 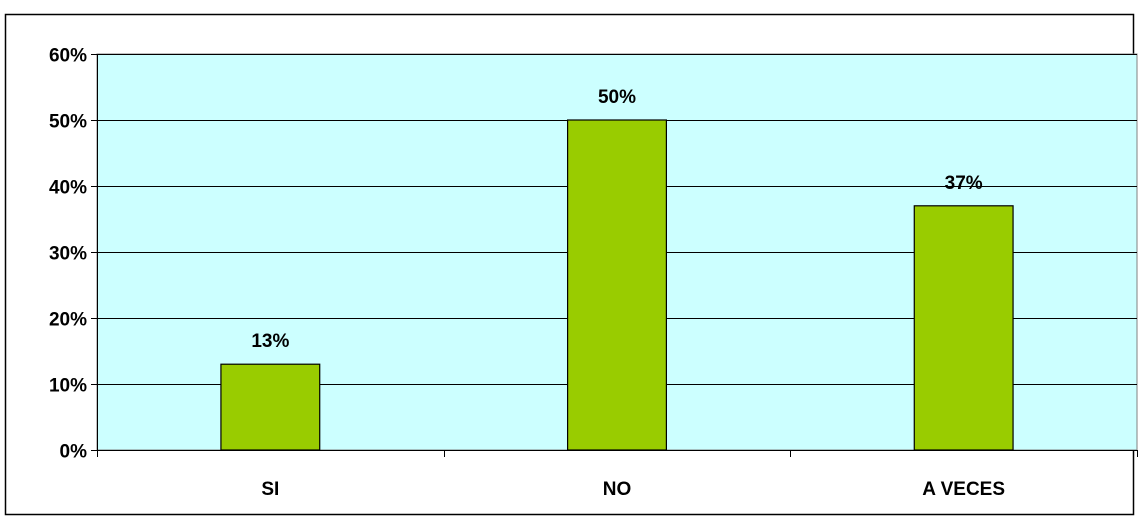 I want to click on data-label: 50%, so click(x=617, y=97).